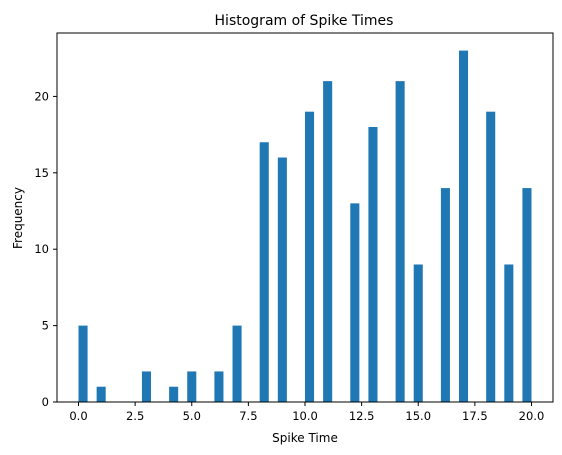 This screenshot has height=455, width=562. I want to click on x-tick-label: 17.5, so click(475, 416).